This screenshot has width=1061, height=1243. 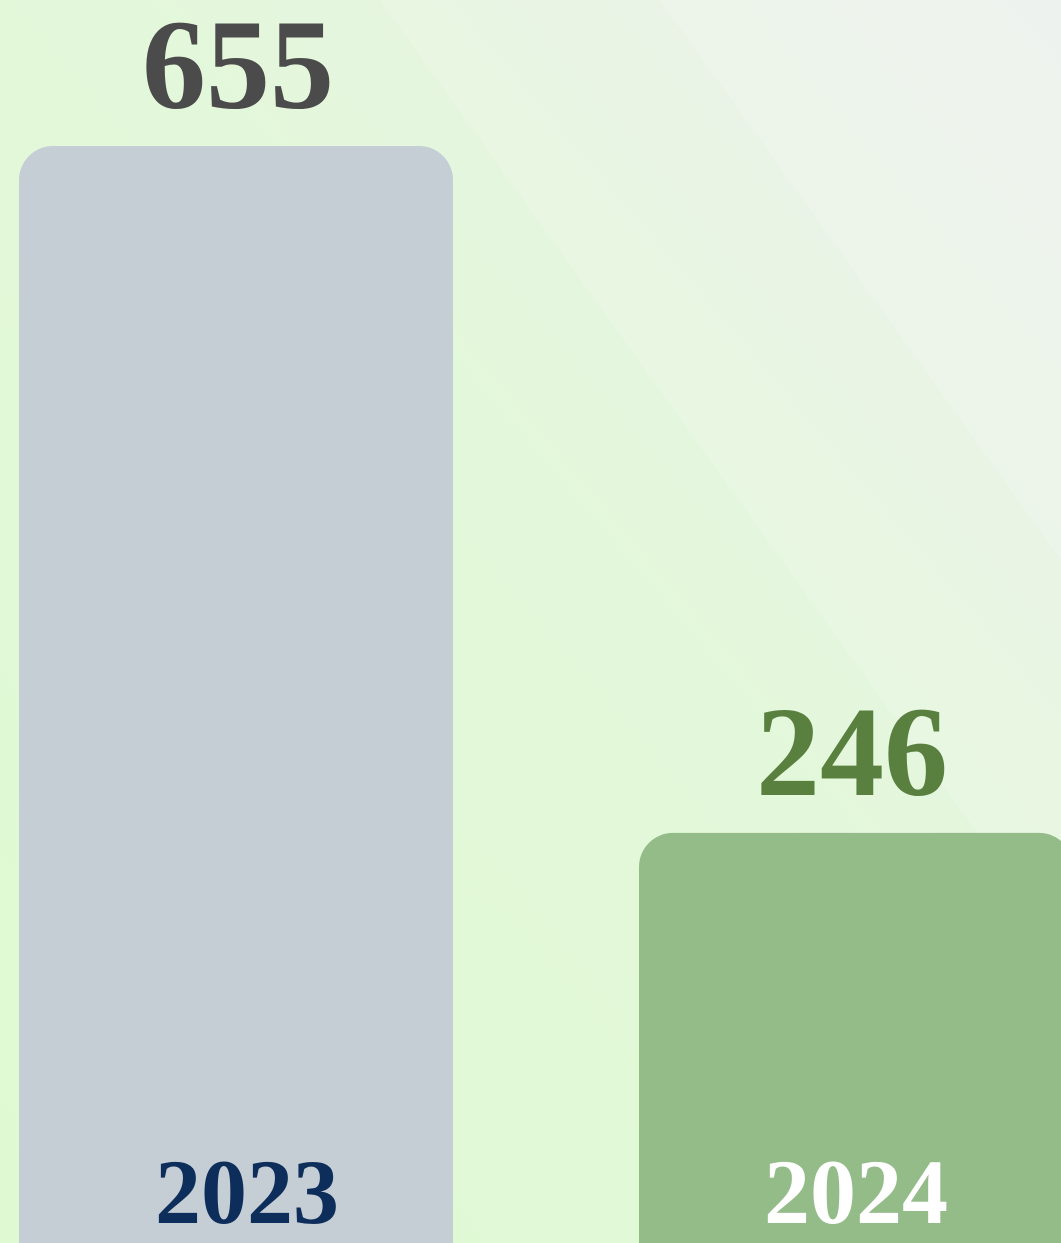 I want to click on category-label: 2023, so click(x=247, y=1192).